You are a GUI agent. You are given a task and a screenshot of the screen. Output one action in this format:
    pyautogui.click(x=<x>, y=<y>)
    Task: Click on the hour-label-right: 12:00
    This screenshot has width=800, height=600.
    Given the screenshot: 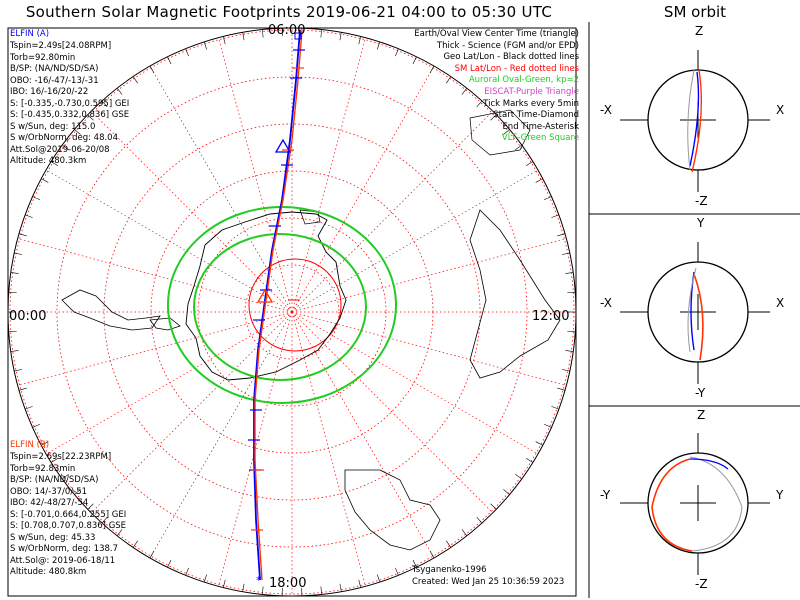 What is the action you would take?
    pyautogui.click(x=551, y=316)
    